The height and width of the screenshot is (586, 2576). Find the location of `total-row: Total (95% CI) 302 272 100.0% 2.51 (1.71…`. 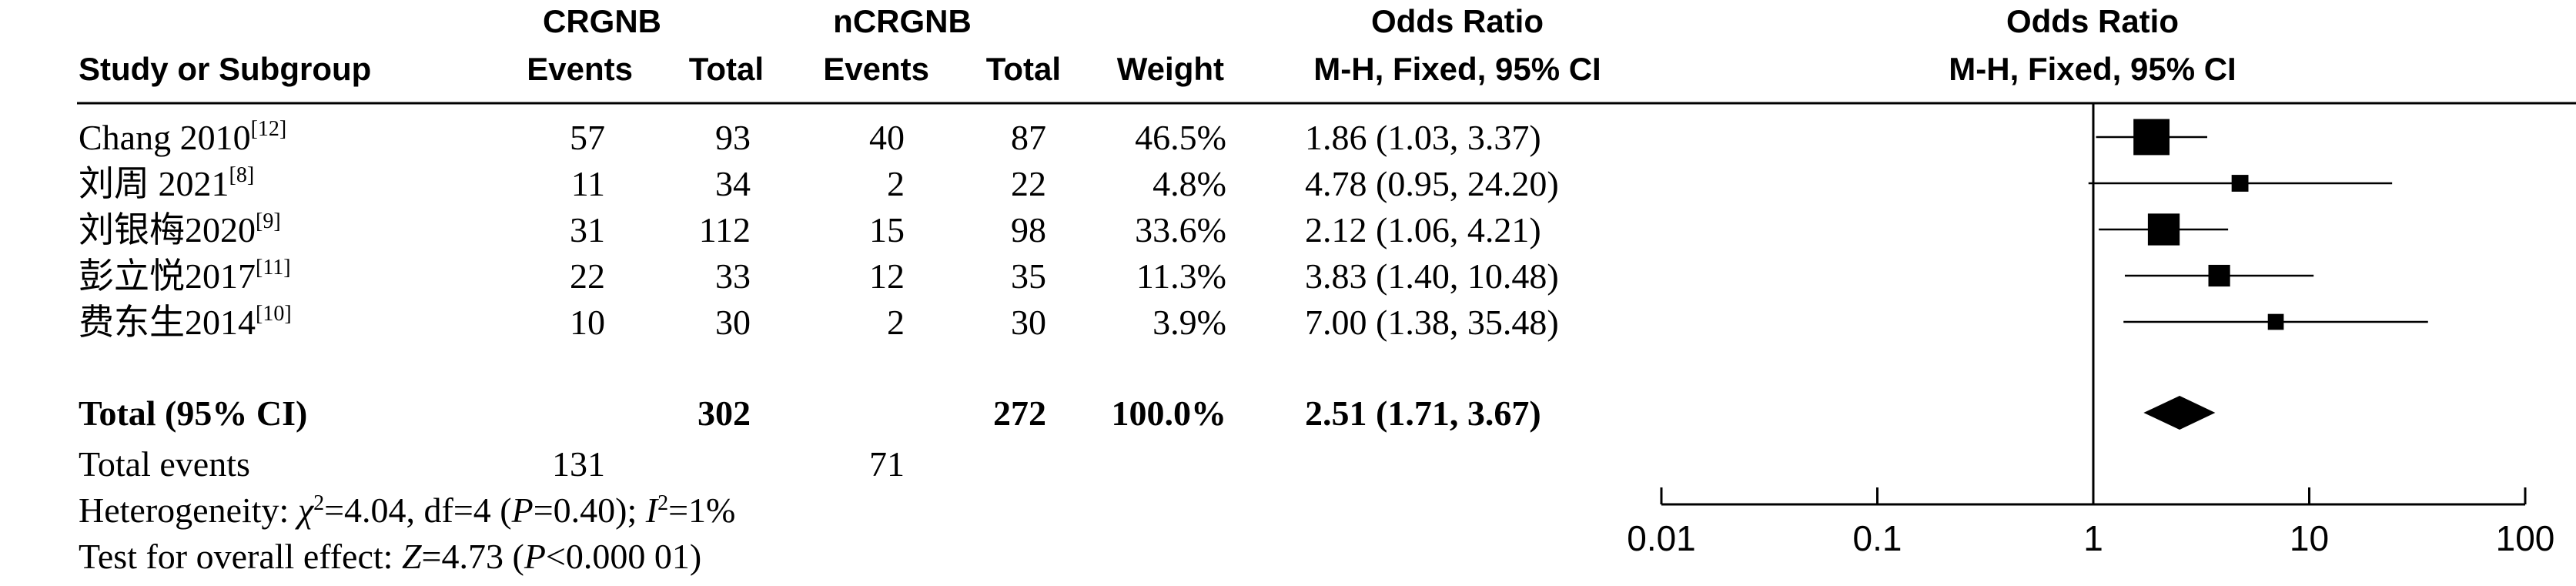

total-row: Total (95% CI) 302 272 100.0% 2.51 (1.71… is located at coordinates (810, 413).